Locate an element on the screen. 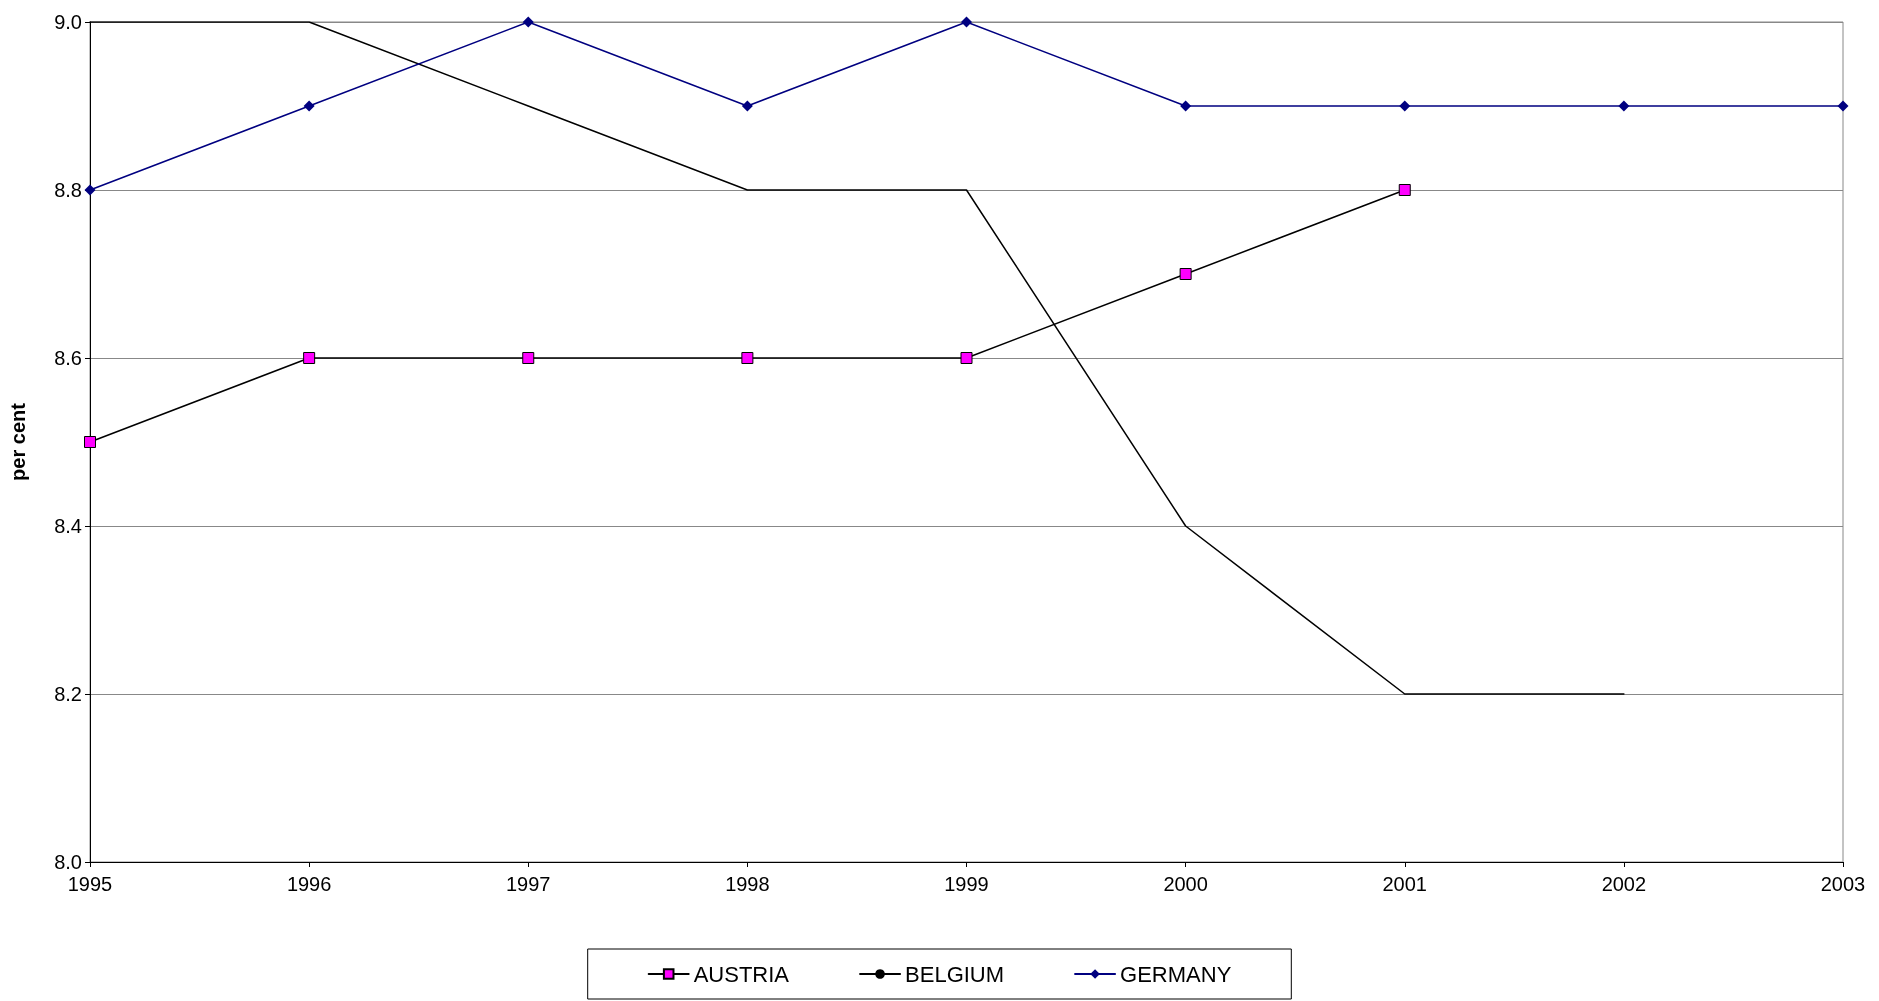  x-tick-label: 1998 is located at coordinates (747, 884).